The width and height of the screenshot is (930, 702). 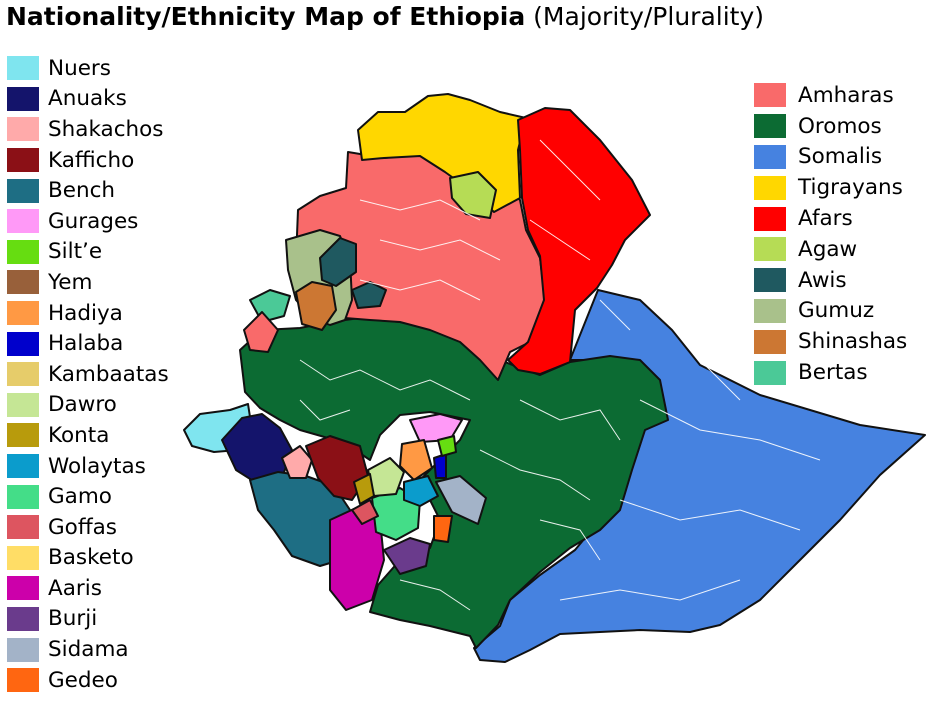 I want to click on legend-label: Gedeo, so click(x=83, y=680).